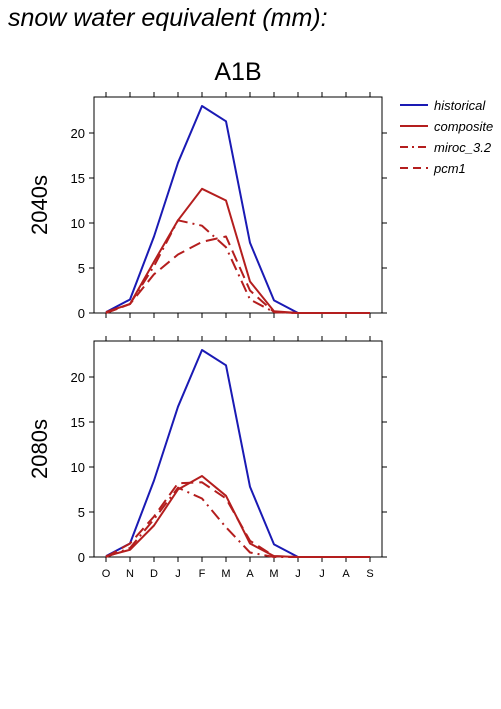 The height and width of the screenshot is (709, 501). Describe the element at coordinates (39, 449) in the screenshot. I see `panel-label: 2080s` at that location.